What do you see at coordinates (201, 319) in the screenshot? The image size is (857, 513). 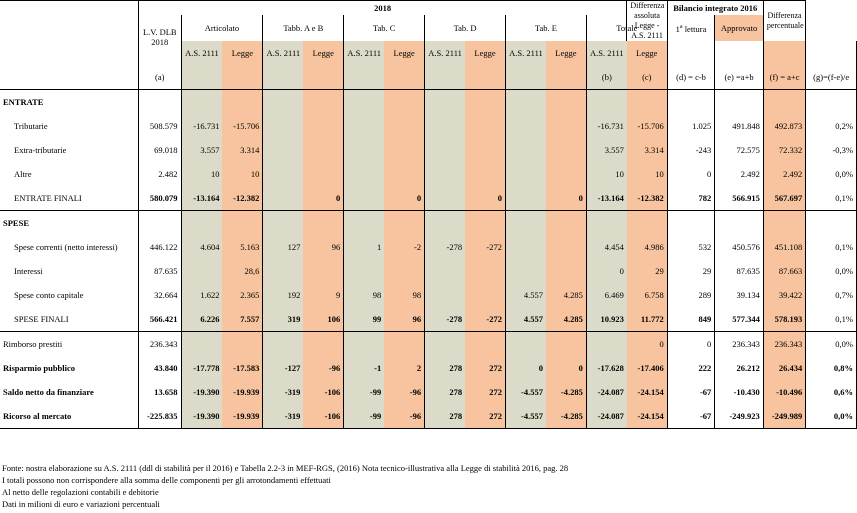 I see `table-cell: 6.226` at bounding box center [201, 319].